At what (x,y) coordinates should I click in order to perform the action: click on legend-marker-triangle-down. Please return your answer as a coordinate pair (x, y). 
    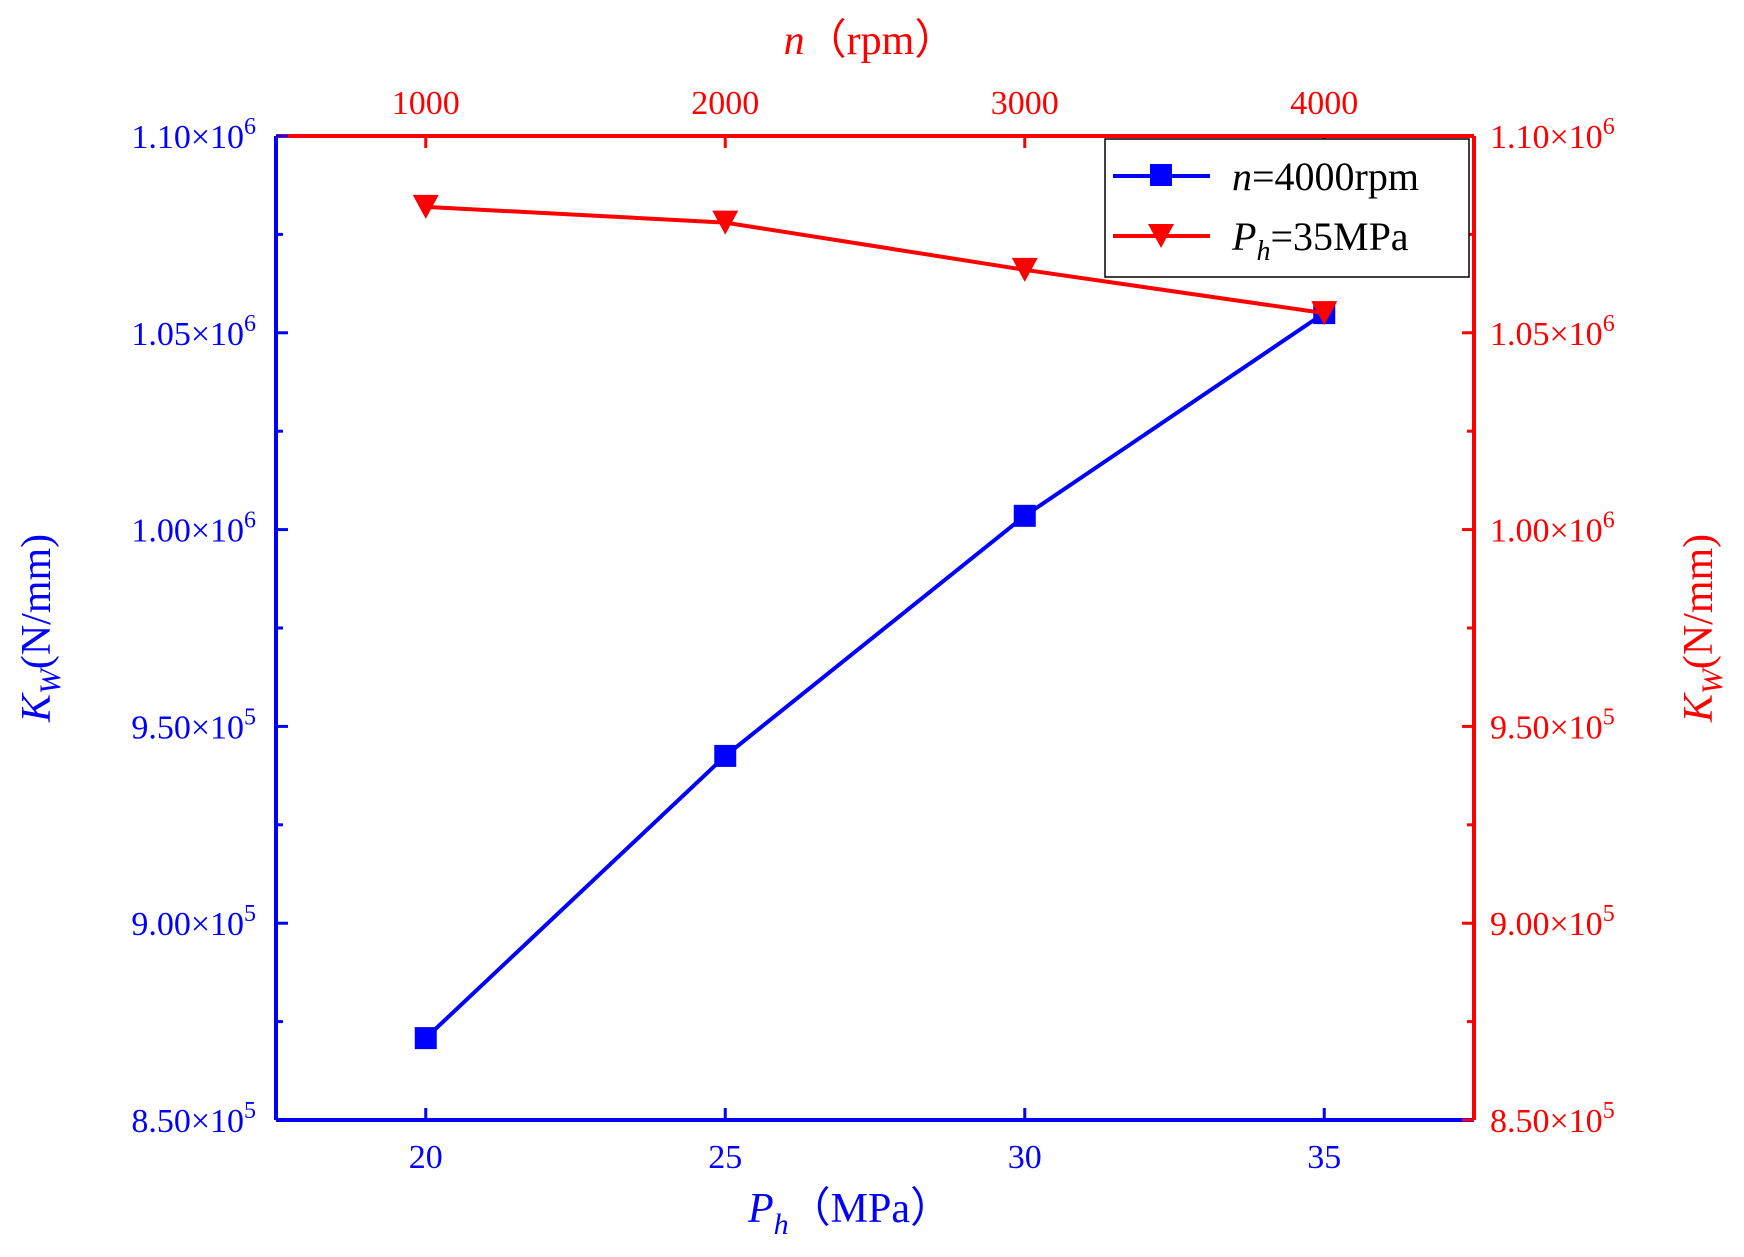
    Looking at the image, I should click on (1161, 236).